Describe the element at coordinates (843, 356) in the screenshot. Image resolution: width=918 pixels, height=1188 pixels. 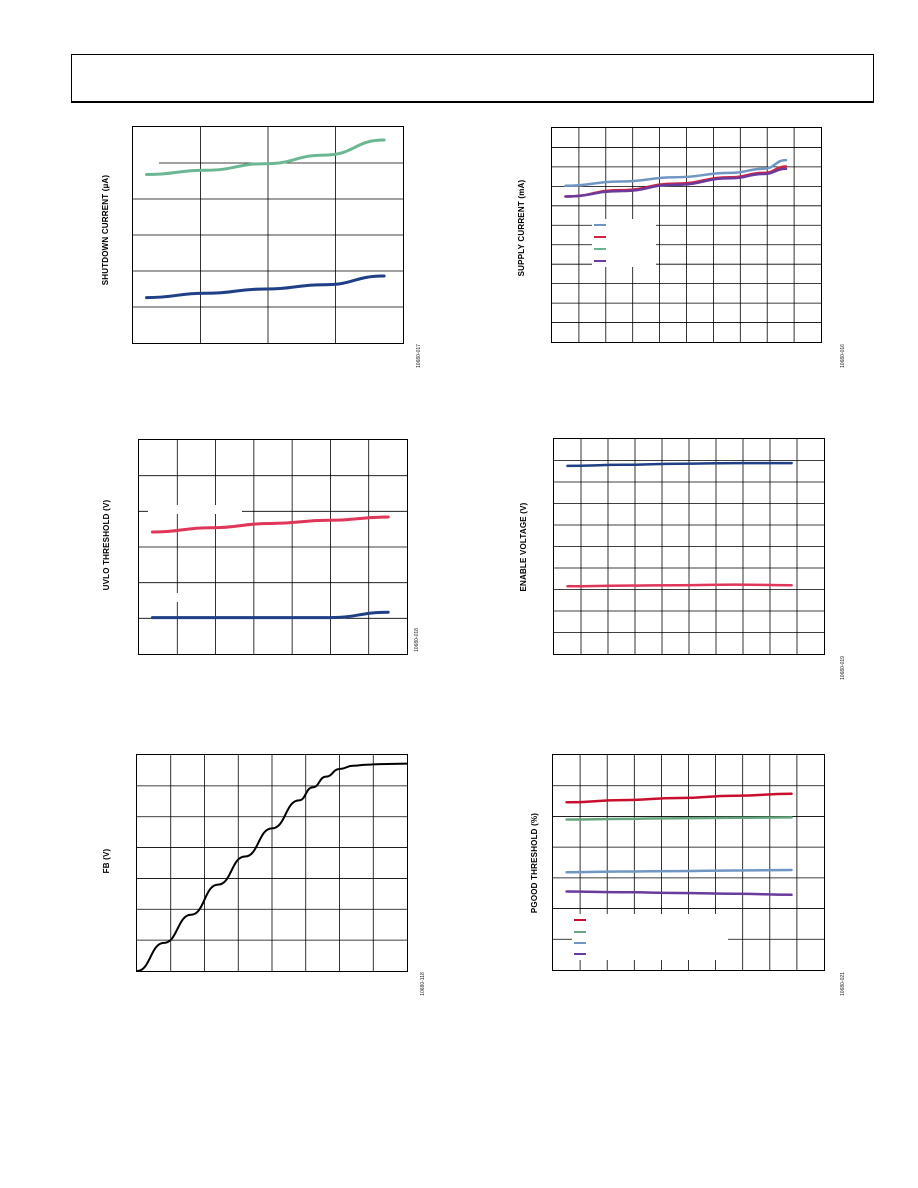
I see `figure-code: 10680-016` at that location.